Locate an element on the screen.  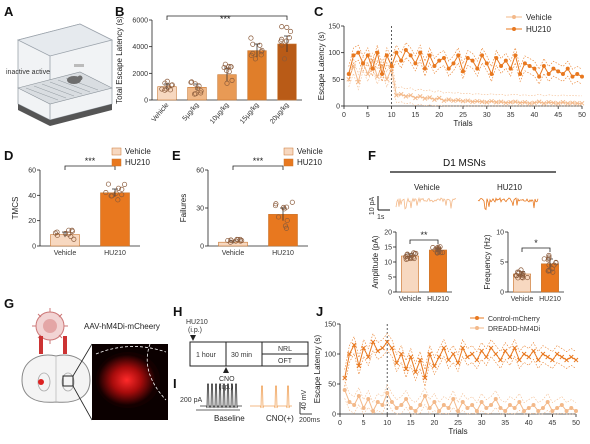
y-tick-label: 30 is located at coordinates (200, 209).